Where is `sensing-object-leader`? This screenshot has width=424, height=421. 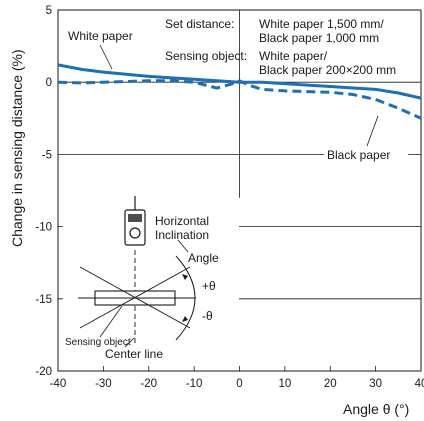
sensing-object-leader is located at coordinates (111, 321).